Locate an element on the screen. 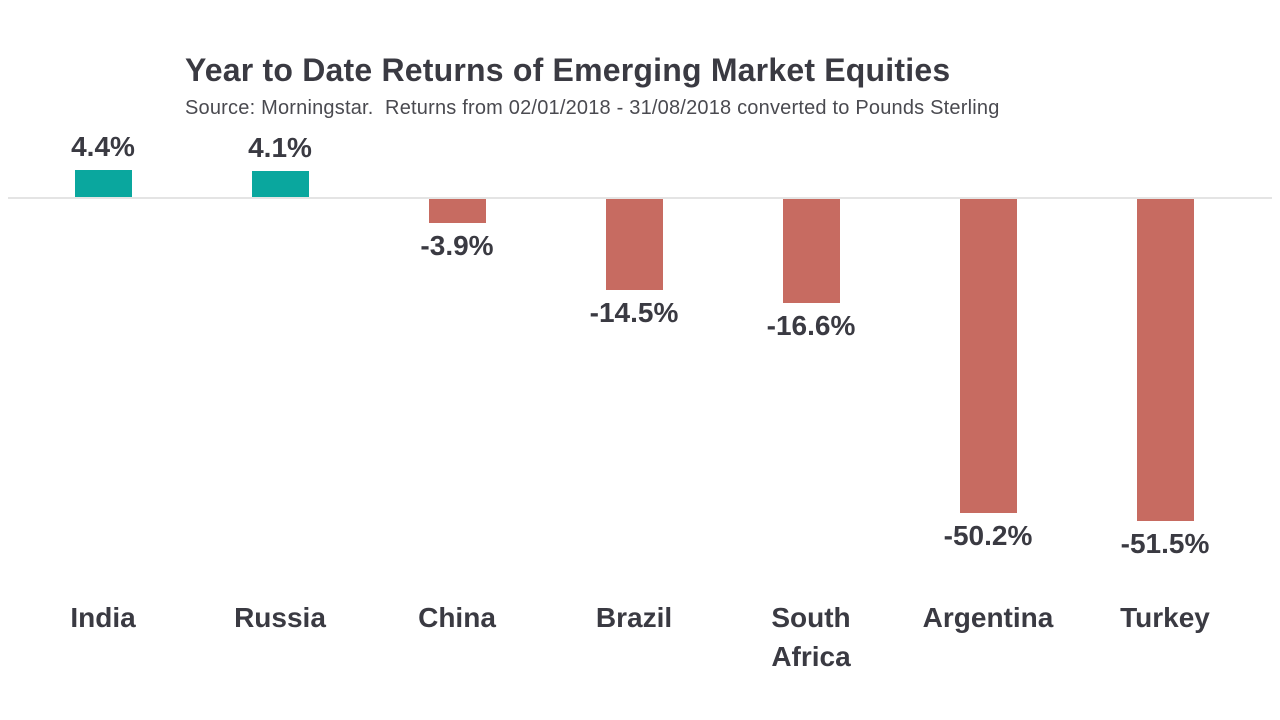 This screenshot has width=1280, height=720. value-label-india: 4.4% is located at coordinates (103, 146).